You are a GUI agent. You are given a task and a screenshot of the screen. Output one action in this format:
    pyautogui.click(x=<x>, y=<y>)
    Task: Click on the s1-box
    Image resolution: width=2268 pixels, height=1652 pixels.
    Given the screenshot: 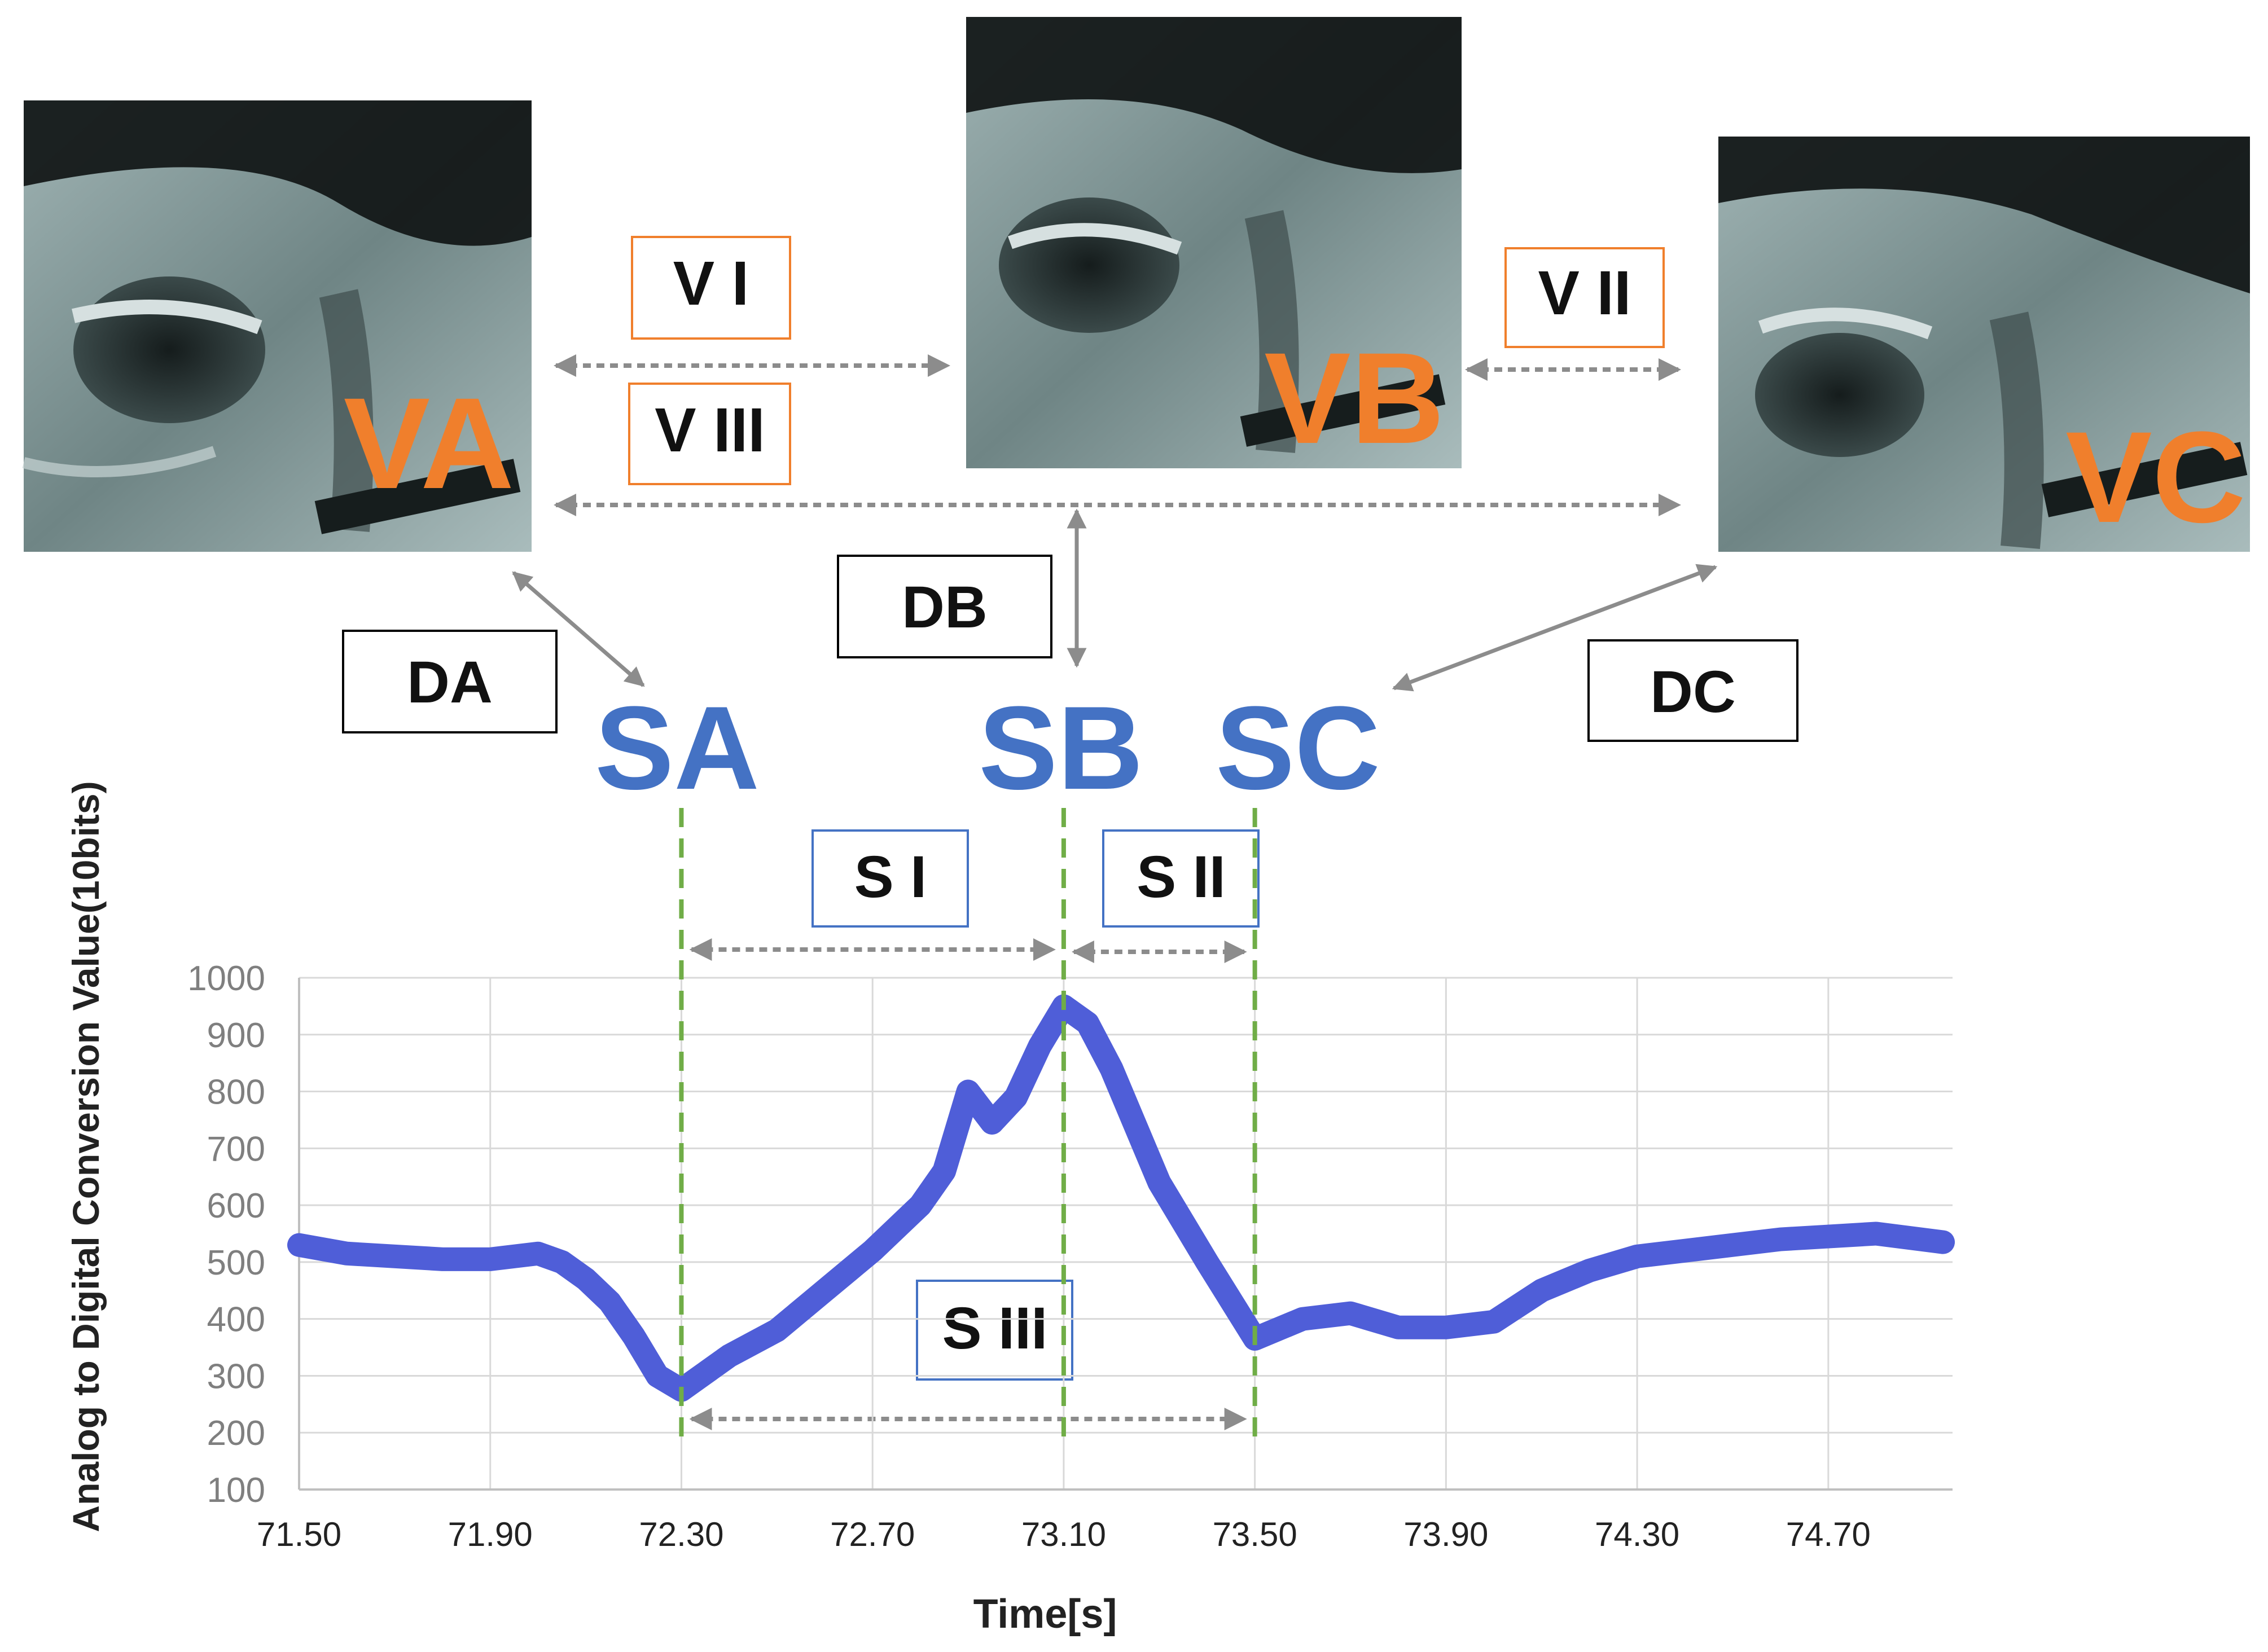 What is the action you would take?
    pyautogui.click(x=890, y=879)
    